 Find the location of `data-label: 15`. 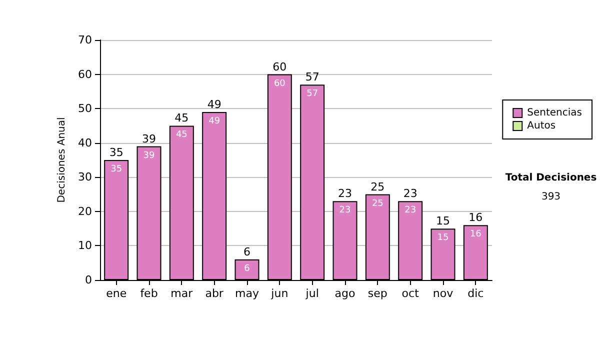

data-label: 15 is located at coordinates (443, 238).